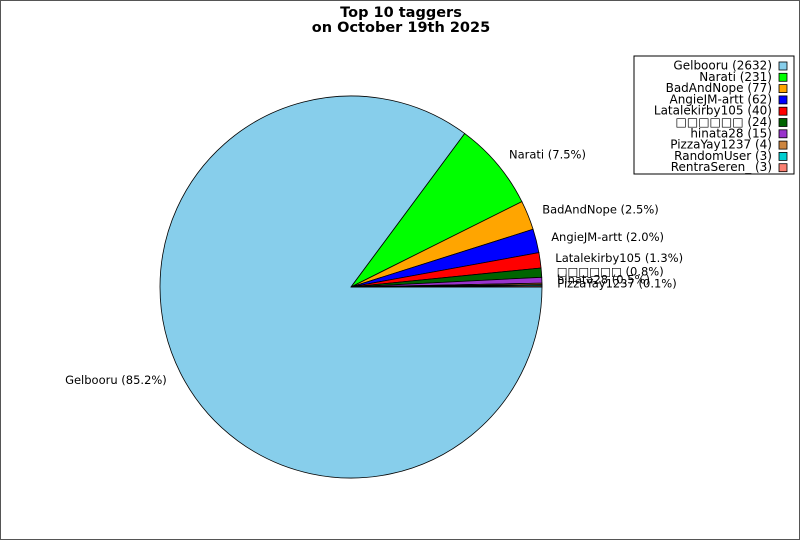 The image size is (800, 541). Describe the element at coordinates (719, 88) in the screenshot. I see `legend-label-2: BadAndNope (77)` at that location.